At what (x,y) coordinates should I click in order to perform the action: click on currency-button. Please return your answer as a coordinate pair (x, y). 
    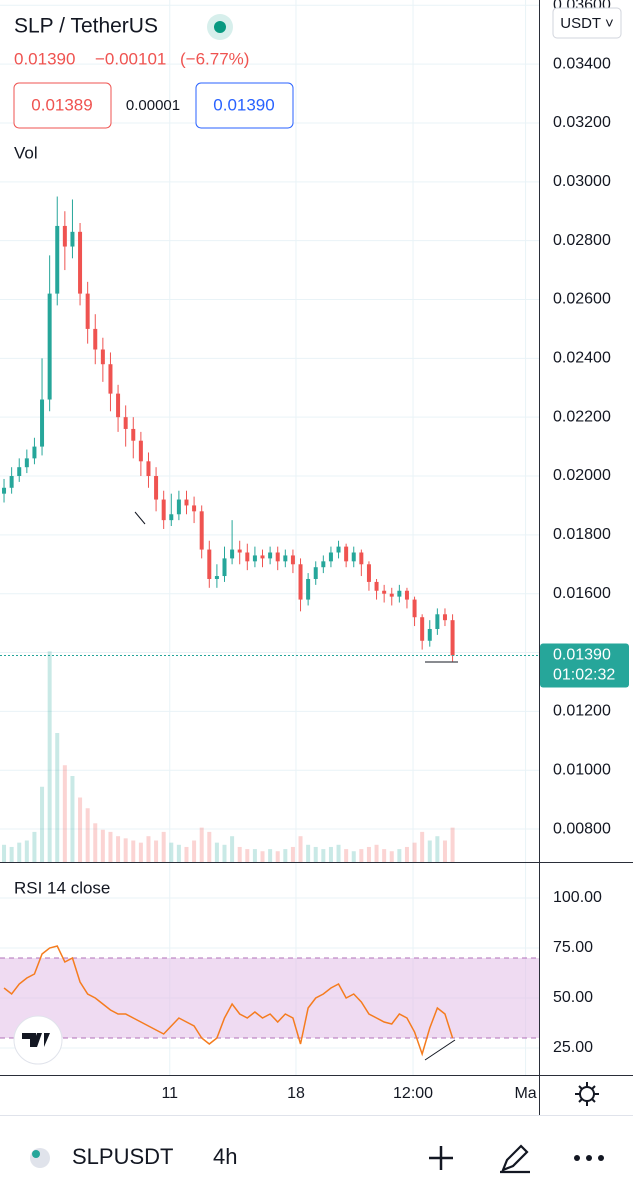
    Looking at the image, I should click on (587, 23).